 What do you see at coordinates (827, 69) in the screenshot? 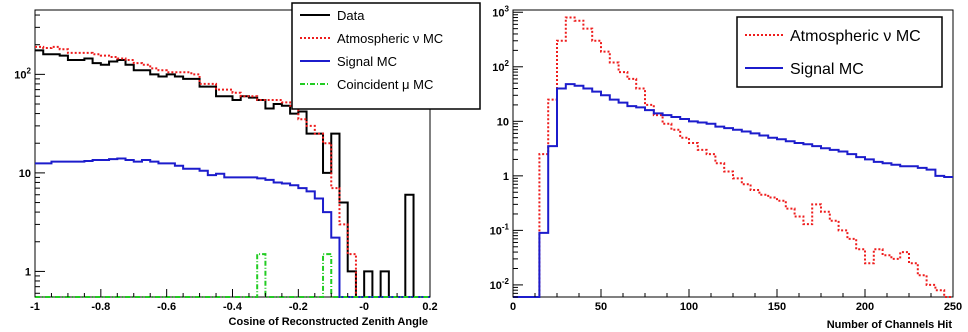
I see `right-legend-label-signal: Signal MC` at bounding box center [827, 69].